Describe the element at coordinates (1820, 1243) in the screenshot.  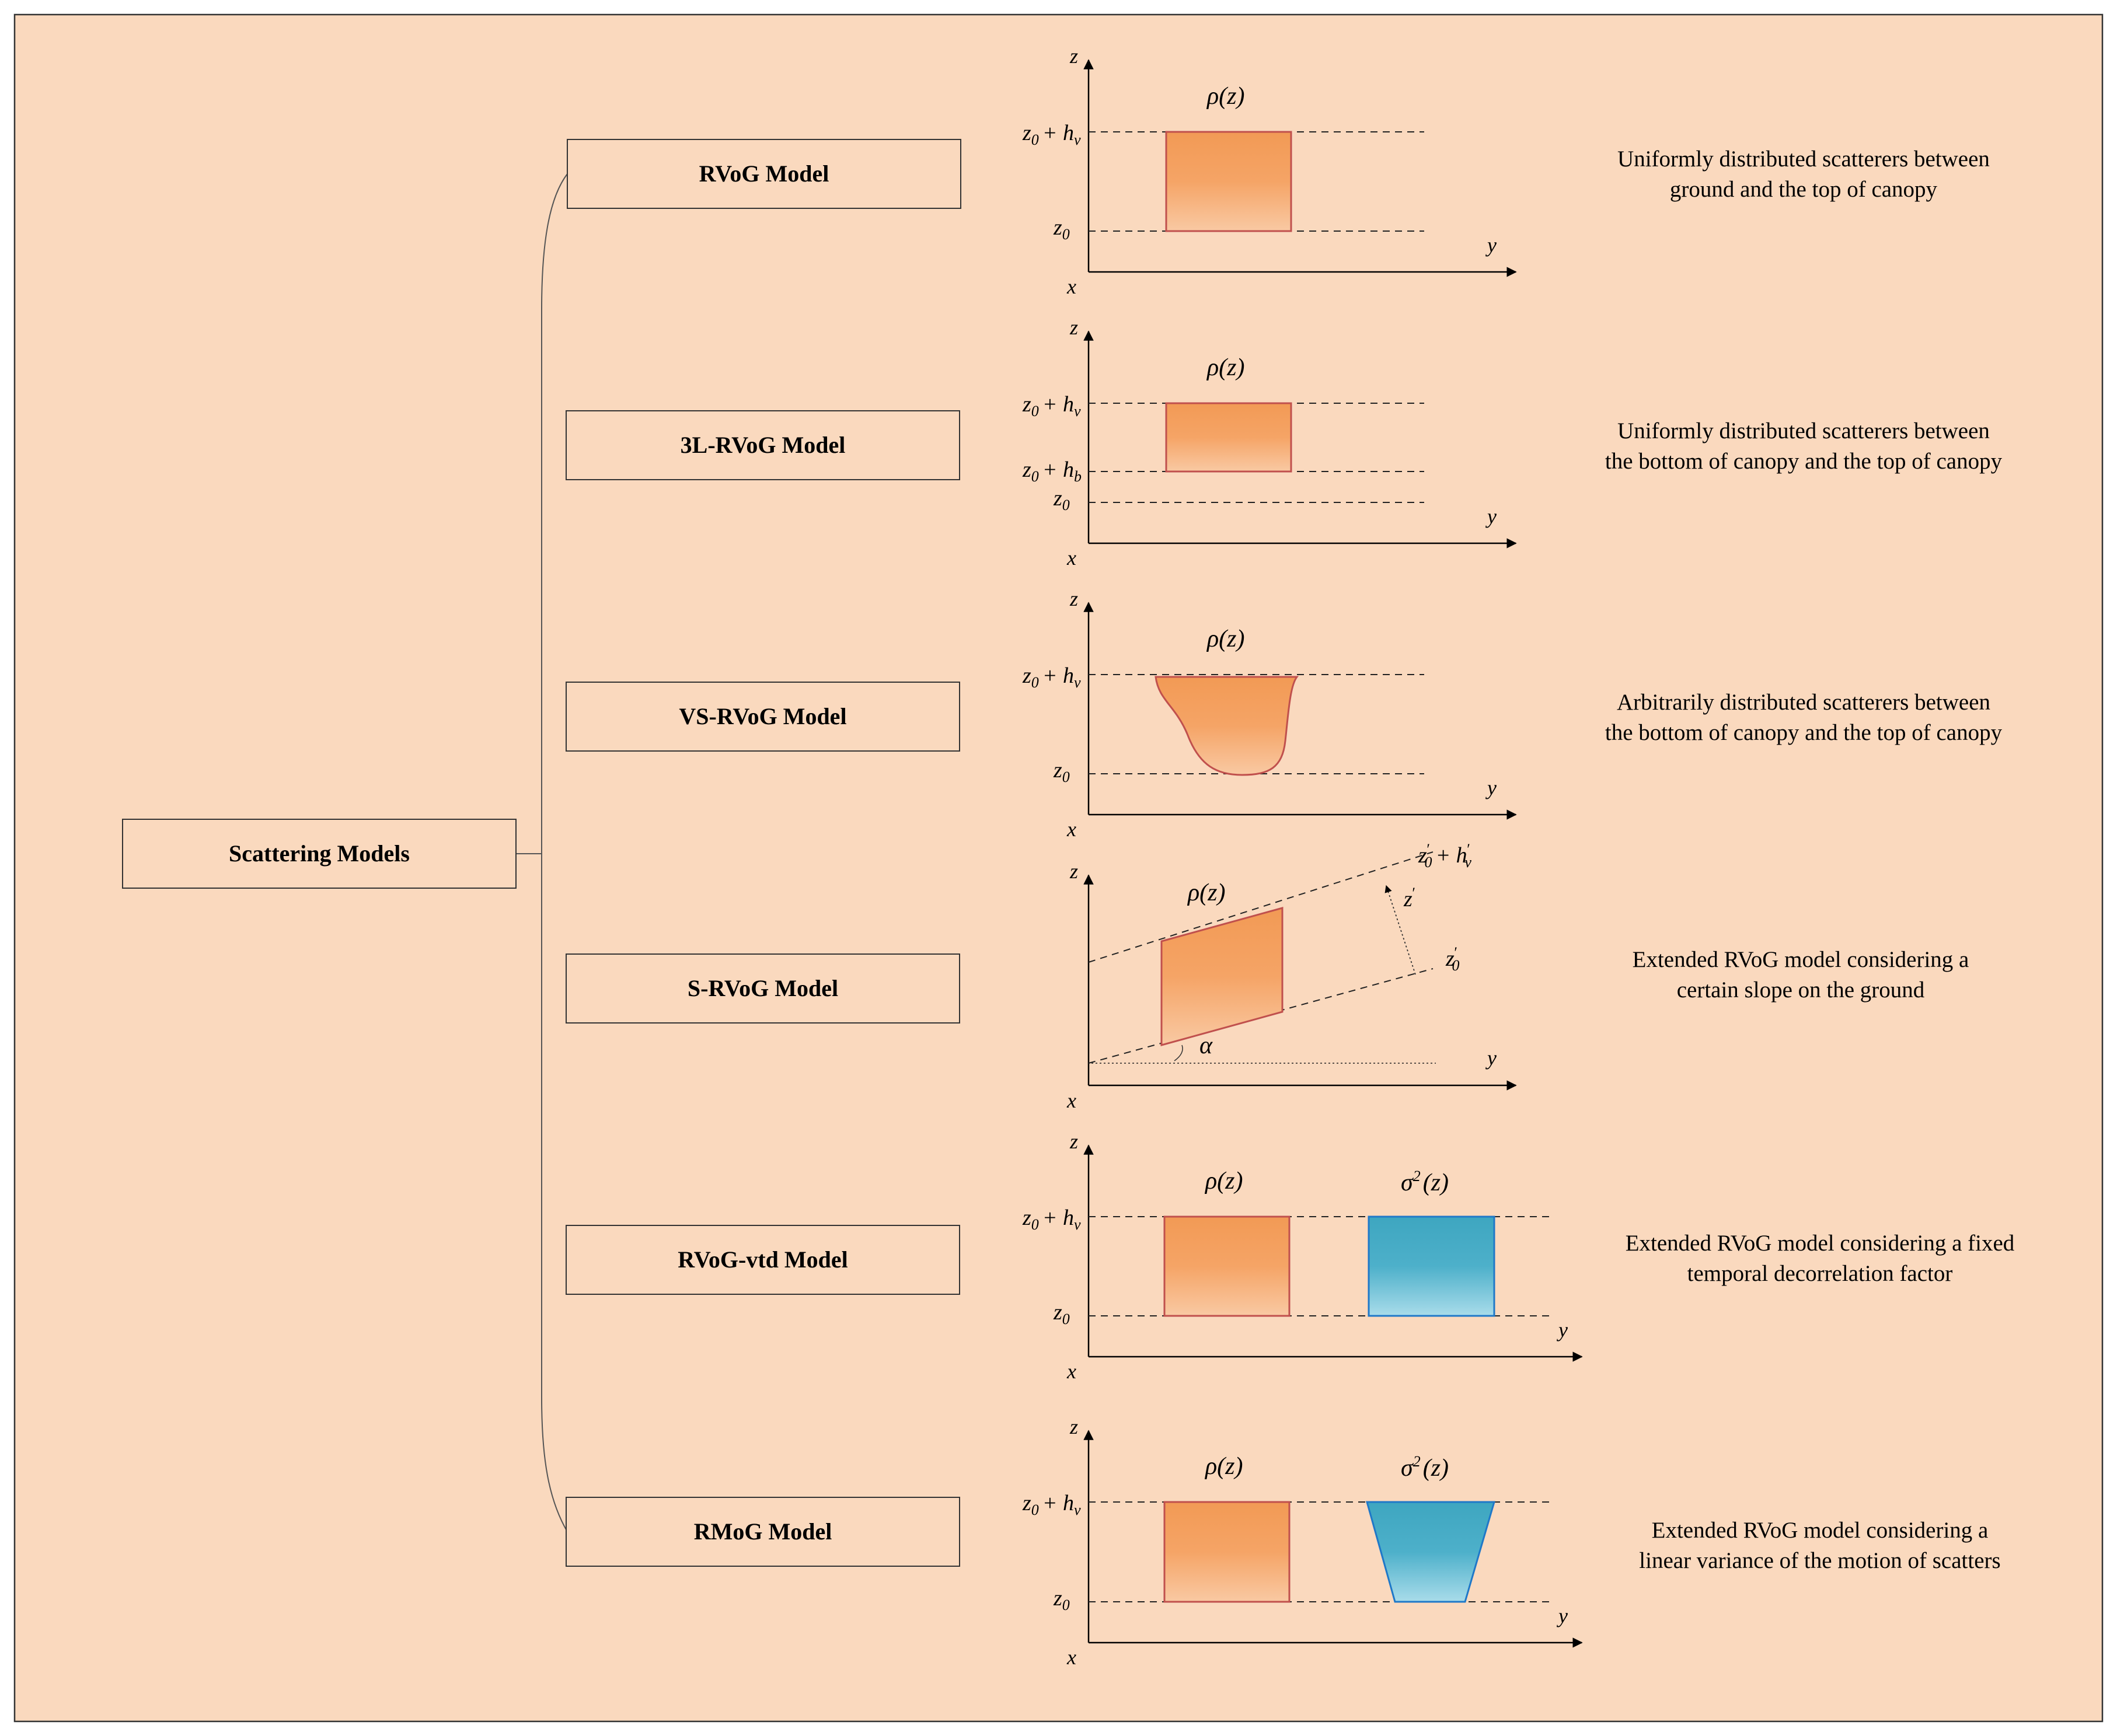
I see `description-line: Extended RVoG model considering a fixed` at that location.